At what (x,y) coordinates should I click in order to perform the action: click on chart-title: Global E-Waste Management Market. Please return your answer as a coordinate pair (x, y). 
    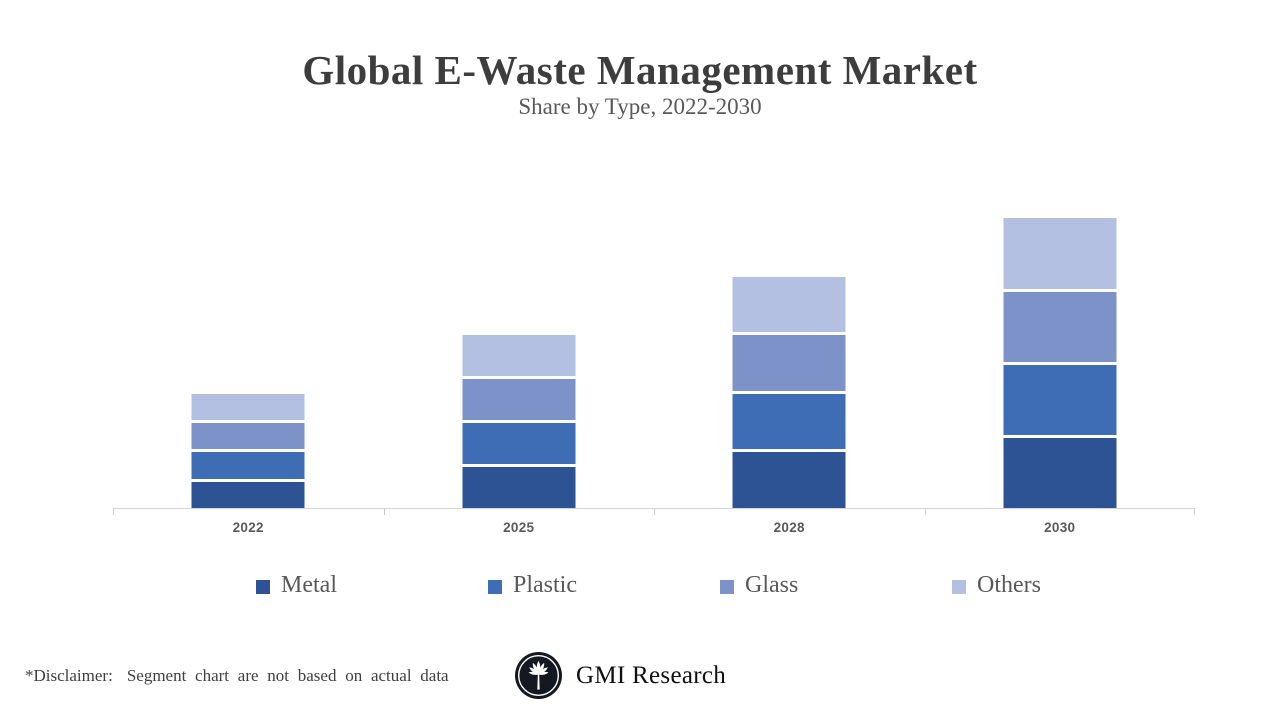
    Looking at the image, I should click on (640, 70).